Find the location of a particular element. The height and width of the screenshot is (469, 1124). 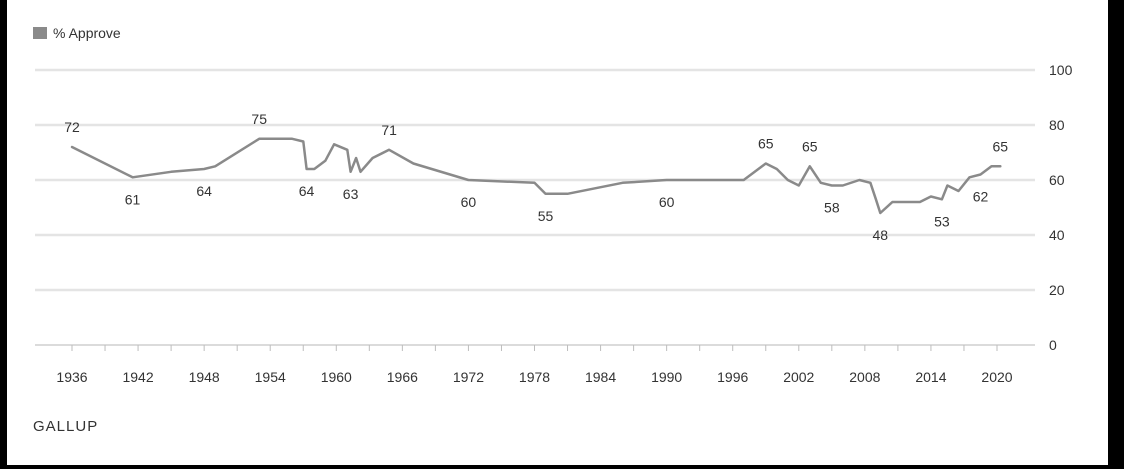

x-tick-label-2002: 2002 is located at coordinates (798, 377).